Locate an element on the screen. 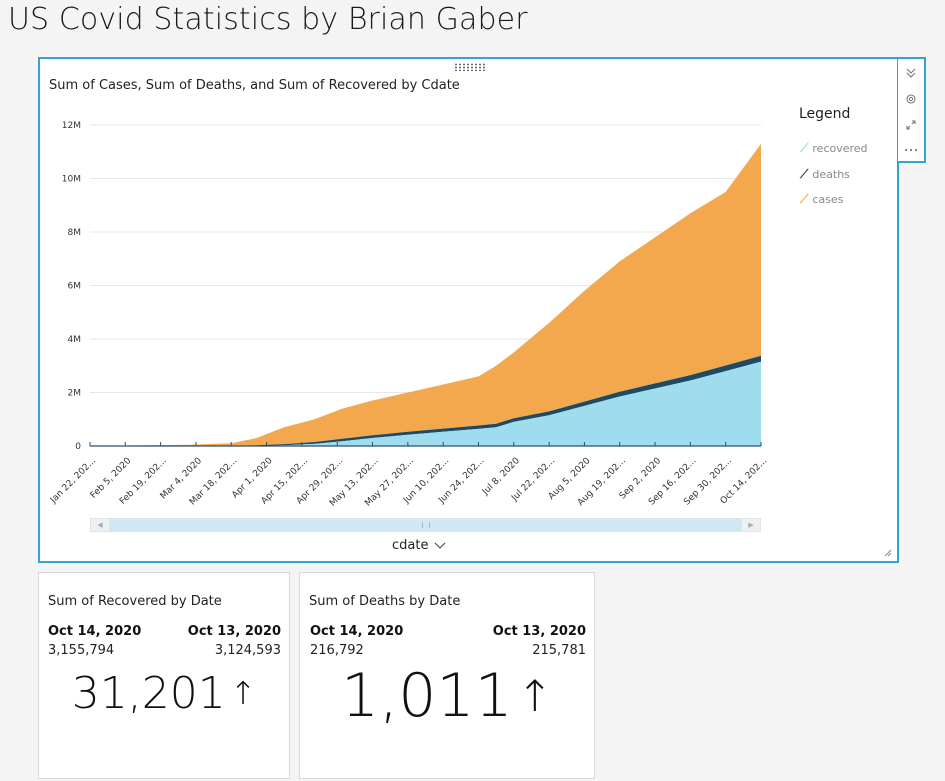 The image size is (945, 781). page-title: US Covid Statistics by Brian Gaber is located at coordinates (268, 19).